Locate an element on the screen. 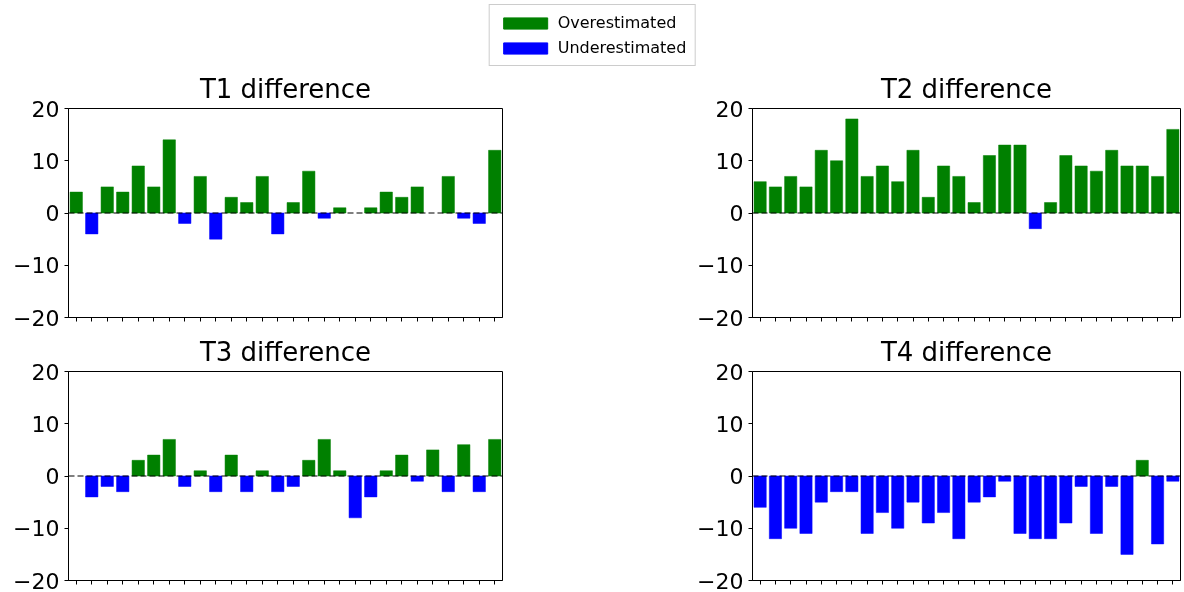 This screenshot has height=592, width=1184. chart-title: T1 difference is located at coordinates (285, 88).